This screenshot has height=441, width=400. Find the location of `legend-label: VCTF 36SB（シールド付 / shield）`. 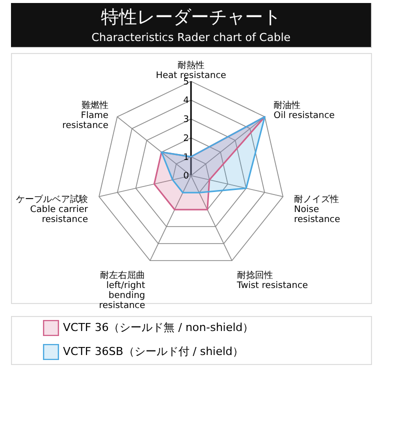

legend-label: VCTF 36SB（シールド付 / shield） is located at coordinates (153, 351).